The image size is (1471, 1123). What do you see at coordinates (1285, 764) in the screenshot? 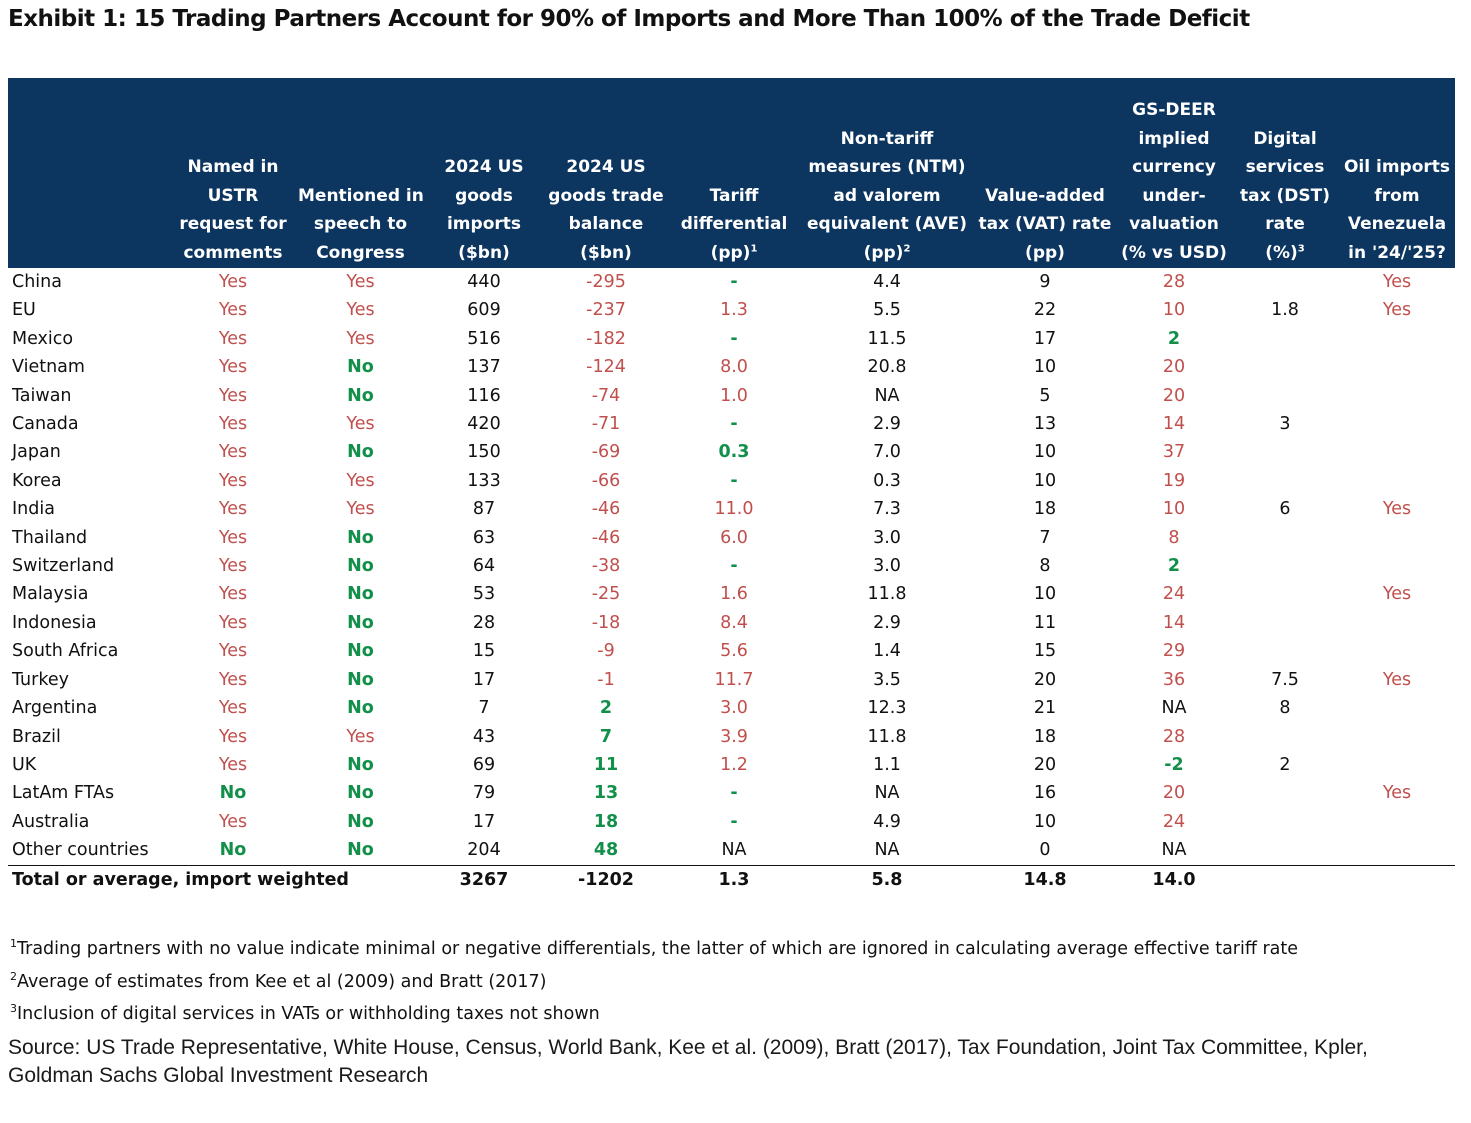
I see `data-cell: 2` at bounding box center [1285, 764].